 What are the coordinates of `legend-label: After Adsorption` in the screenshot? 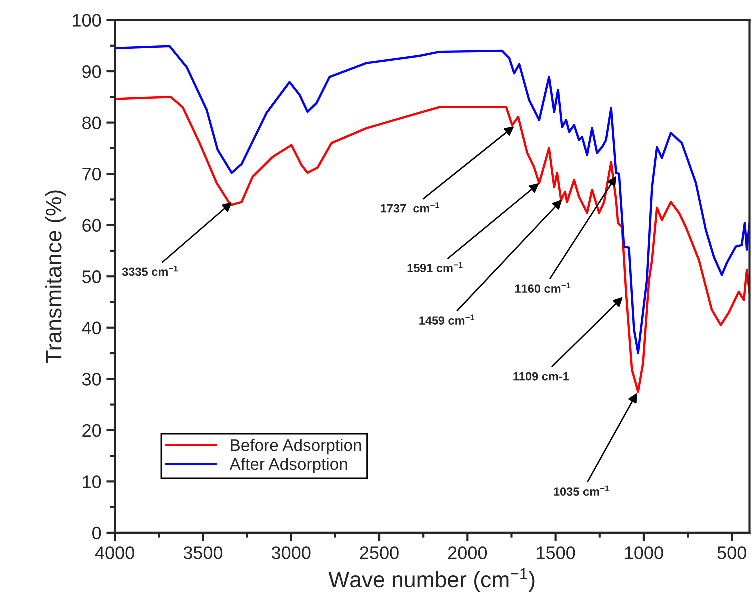 It's located at (289, 466).